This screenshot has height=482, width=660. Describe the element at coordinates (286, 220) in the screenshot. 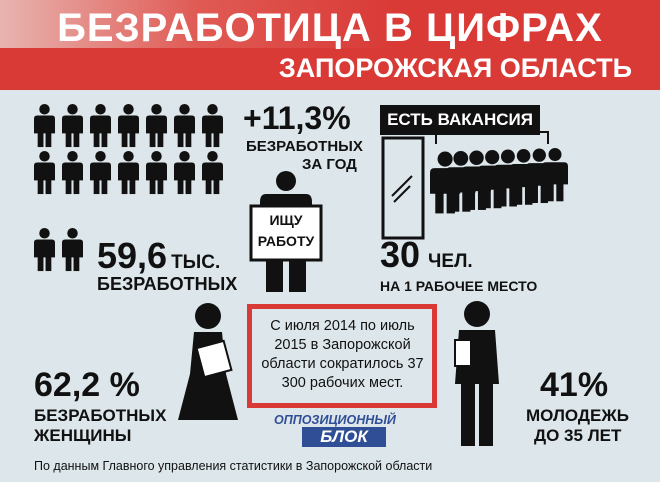

I see `sign-line-1: ИЩУ` at that location.